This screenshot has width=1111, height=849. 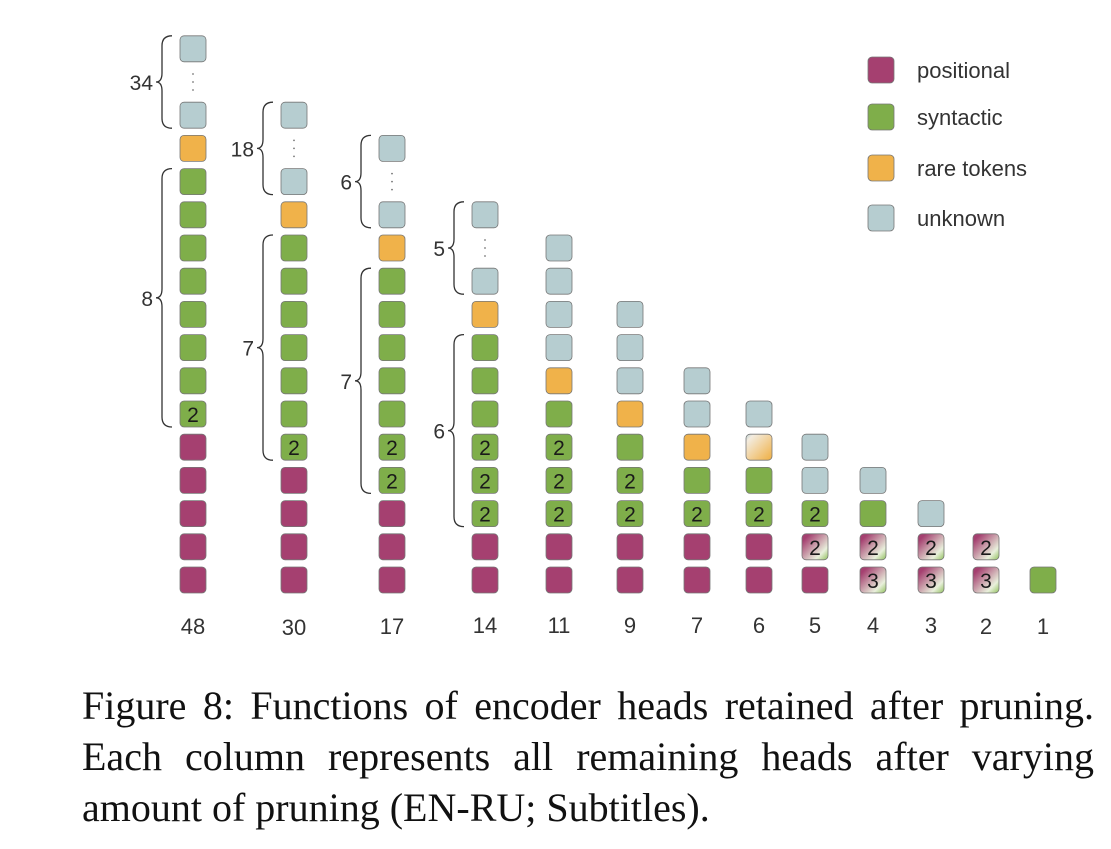 What do you see at coordinates (439, 249) in the screenshot?
I see `brace-count-label: 5` at bounding box center [439, 249].